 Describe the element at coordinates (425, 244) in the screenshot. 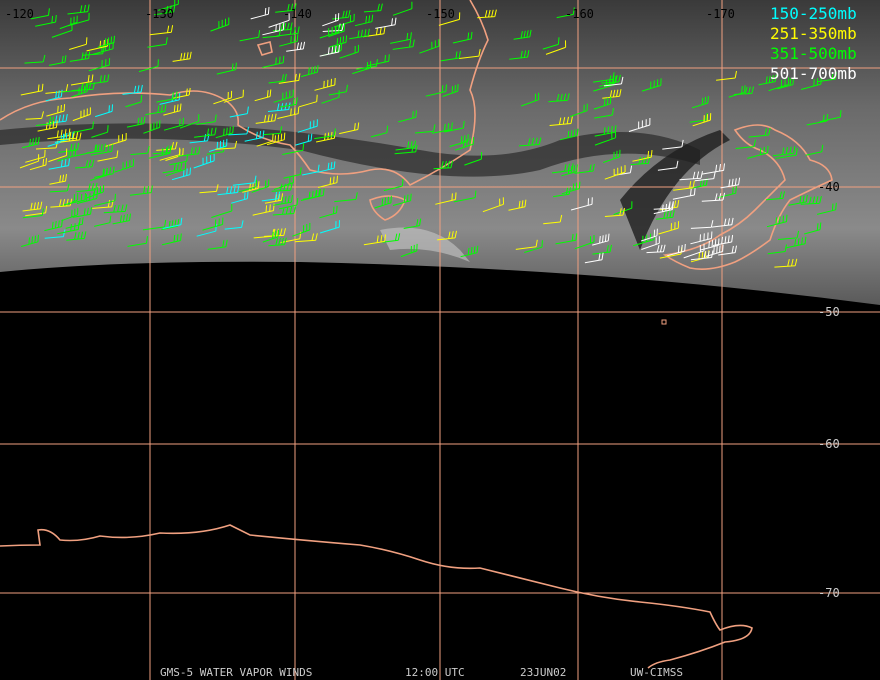

I see `bright-cloud` at that location.